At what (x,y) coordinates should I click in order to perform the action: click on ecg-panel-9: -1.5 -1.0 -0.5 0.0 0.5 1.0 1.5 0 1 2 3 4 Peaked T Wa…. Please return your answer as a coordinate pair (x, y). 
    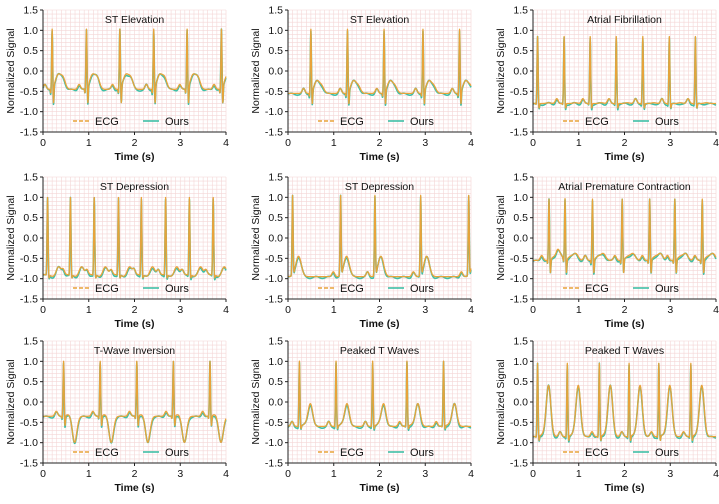
    Looking at the image, I should click on (607, 415).